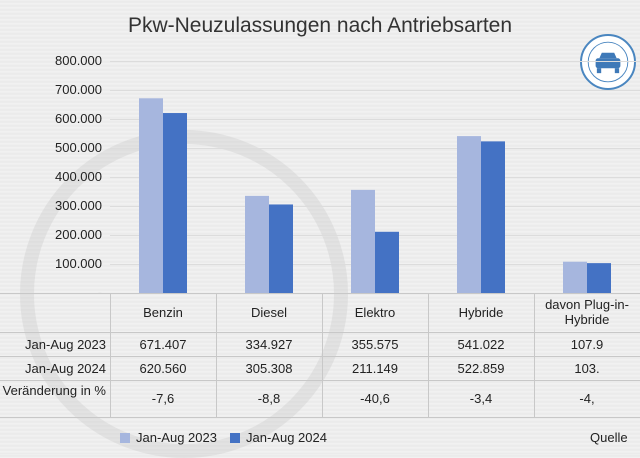 The image size is (640, 458). Describe the element at coordinates (163, 398) in the screenshot. I see `table-cell: -7,6` at that location.